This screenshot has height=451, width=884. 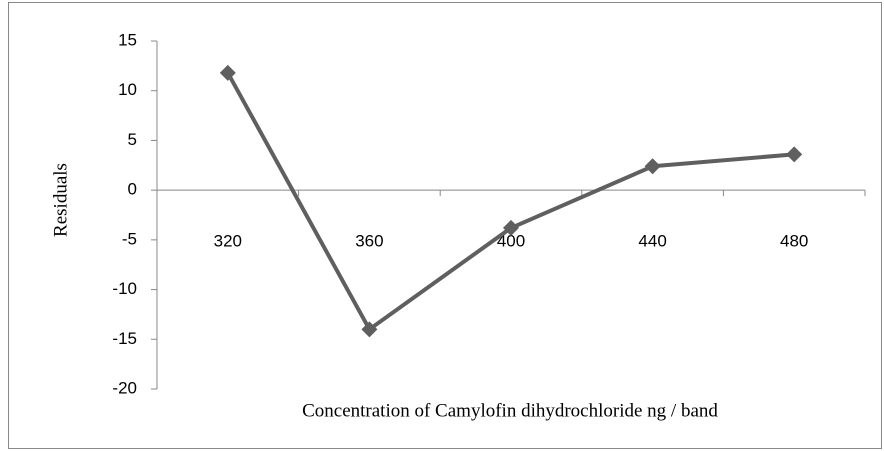 I want to click on y-tick-label: -10, so click(x=124, y=288).